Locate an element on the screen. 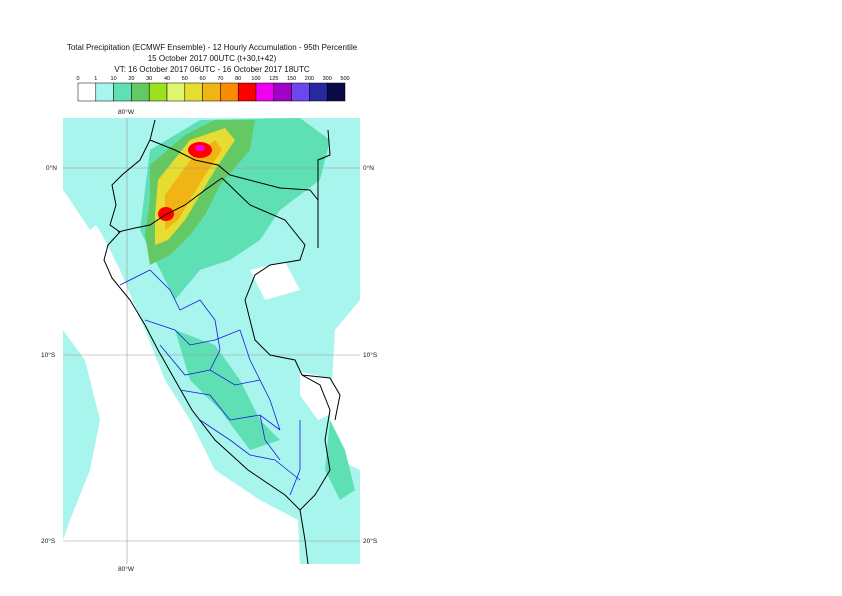 This screenshot has width=842, height=596. legend-tick-label: 30 is located at coordinates (149, 79).